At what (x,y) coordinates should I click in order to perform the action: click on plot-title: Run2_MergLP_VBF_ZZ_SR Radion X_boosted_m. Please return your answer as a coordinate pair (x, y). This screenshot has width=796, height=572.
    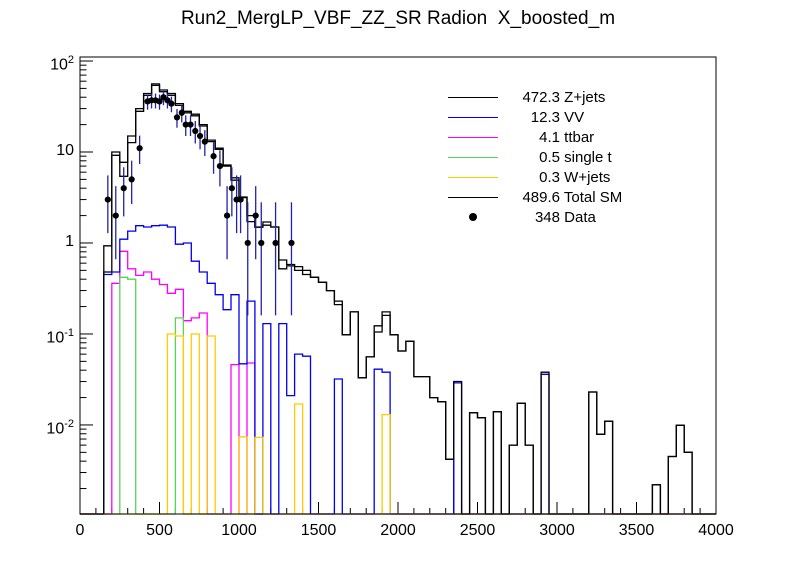
    Looking at the image, I should click on (398, 18).